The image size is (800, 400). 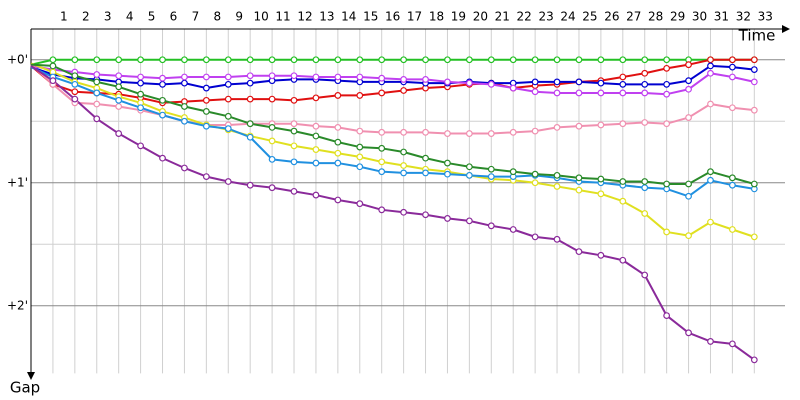 I want to click on x-tick-label: 30, so click(x=699, y=17).